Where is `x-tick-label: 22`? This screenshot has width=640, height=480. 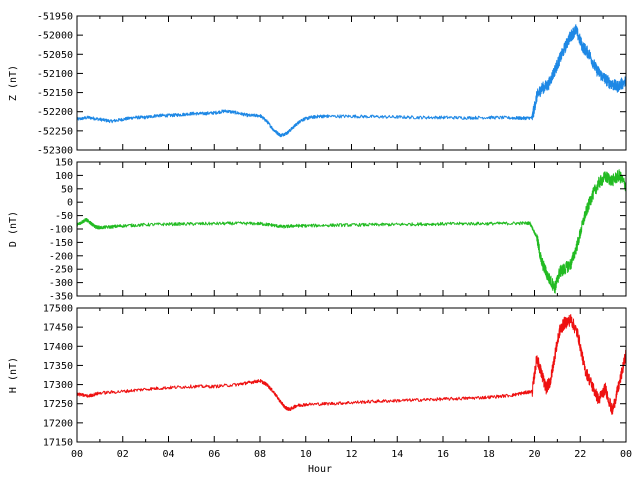 x-tick-label: 22 is located at coordinates (580, 454).